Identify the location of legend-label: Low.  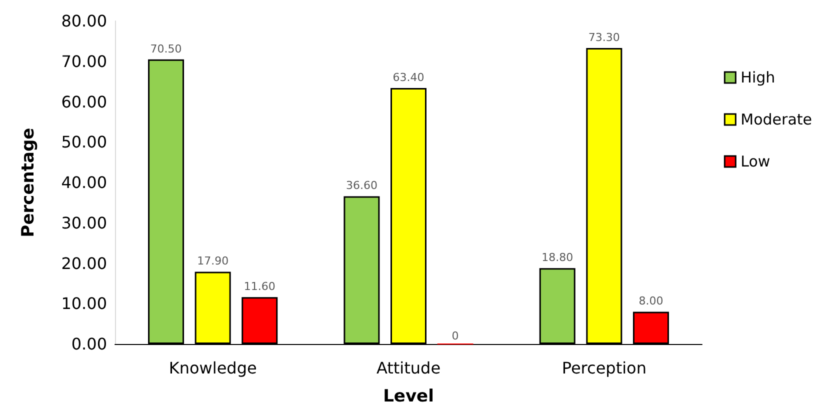
(755, 161).